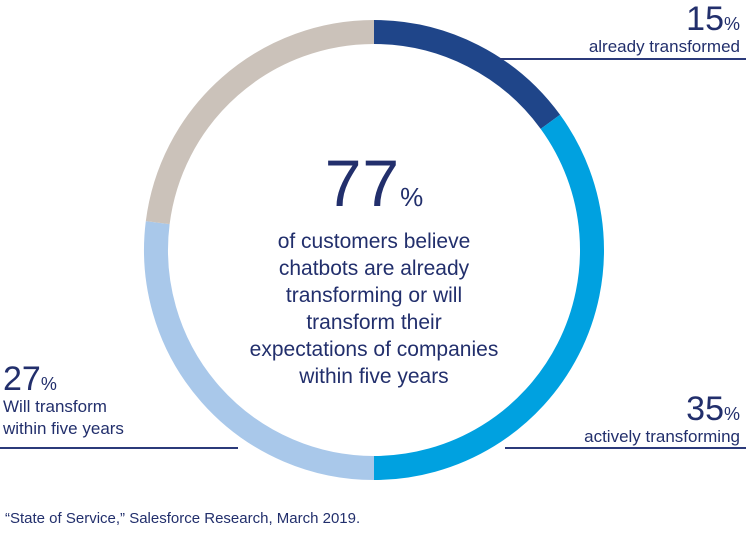  I want to click on center-line: expectations of companies, so click(374, 349).